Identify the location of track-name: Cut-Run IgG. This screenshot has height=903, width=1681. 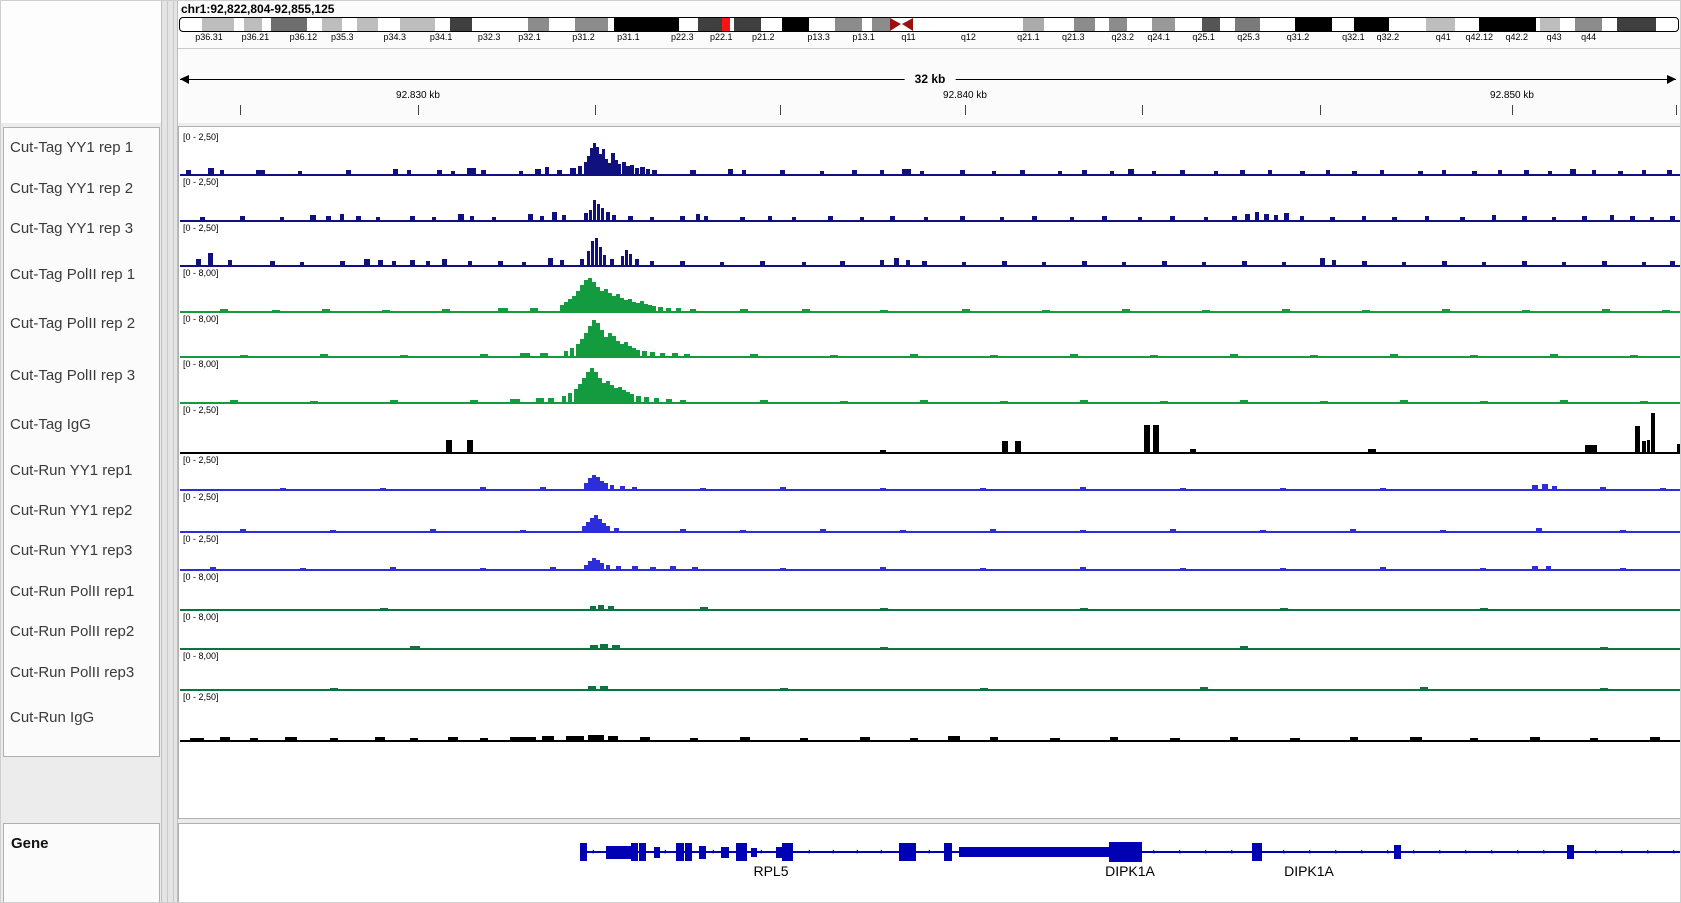
(52, 717).